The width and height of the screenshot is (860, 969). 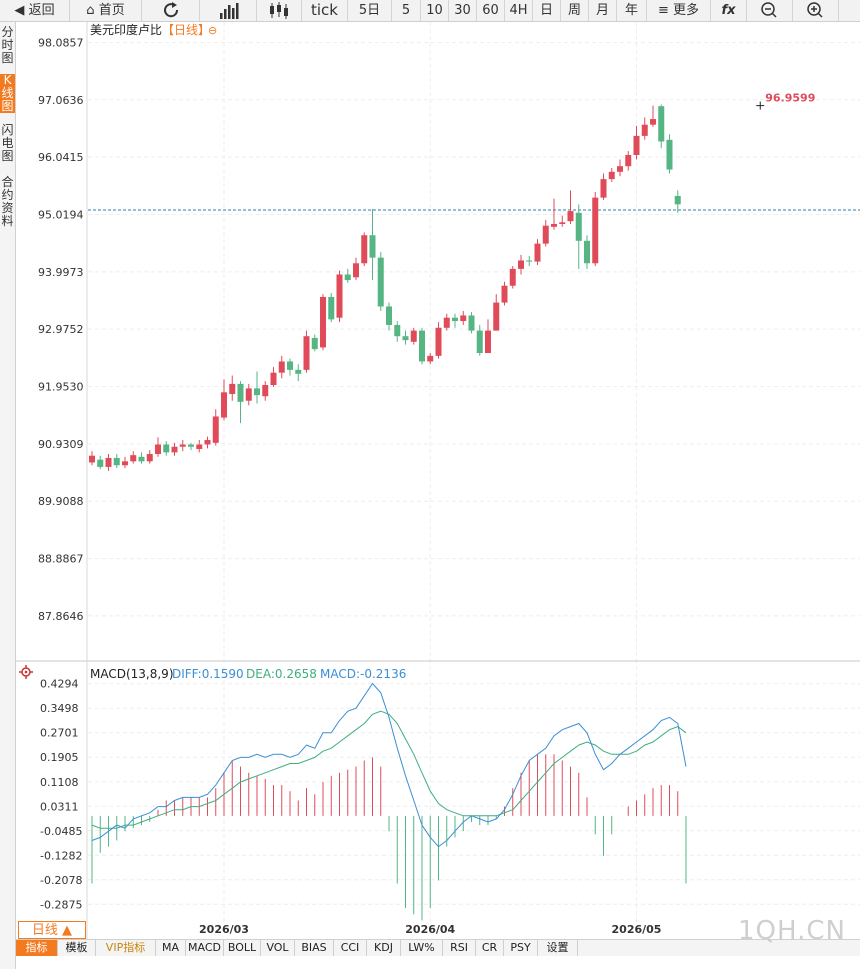 I want to click on indicator-tab: 指标, so click(x=37, y=948).